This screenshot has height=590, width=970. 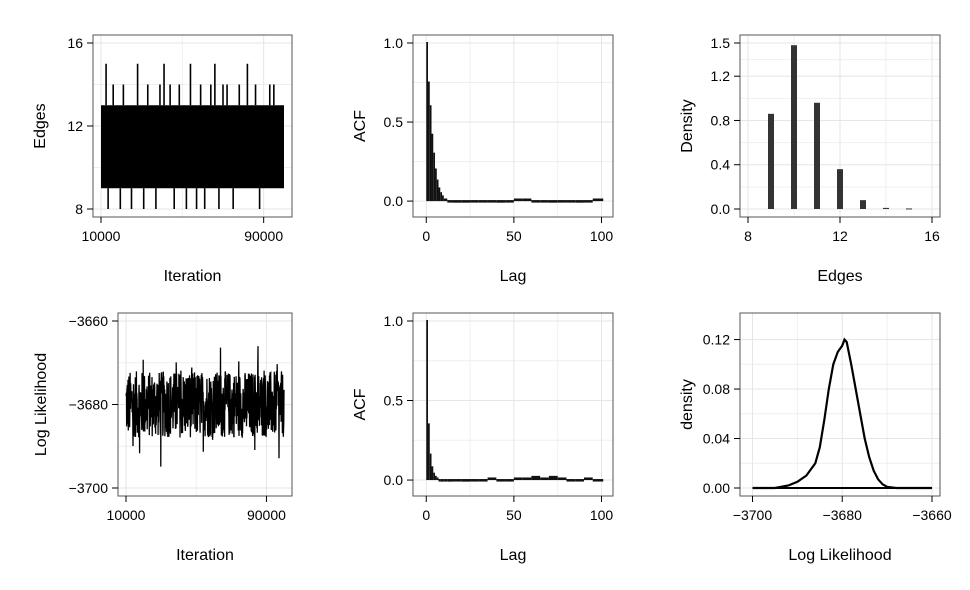 What do you see at coordinates (721, 76) in the screenshot?
I see `y-tick-label: 1.2` at bounding box center [721, 76].